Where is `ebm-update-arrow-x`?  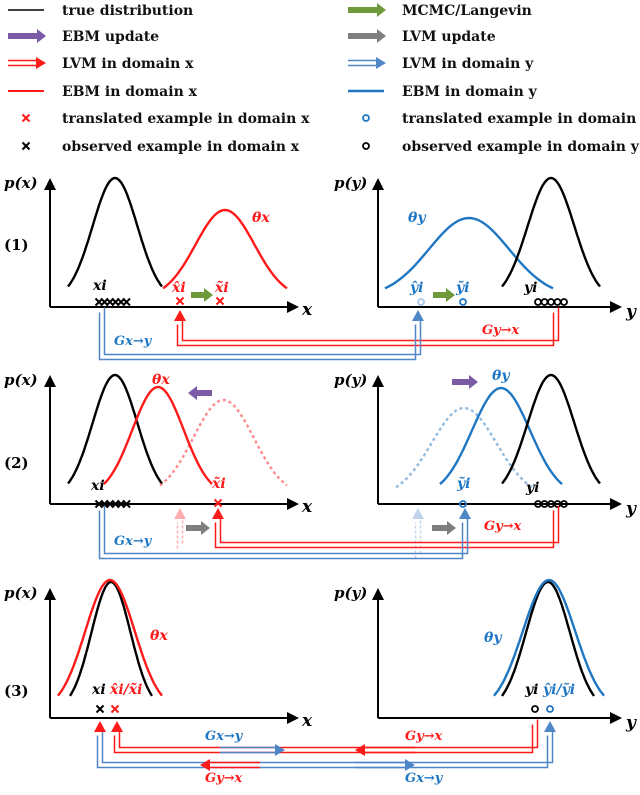 ebm-update-arrow-x is located at coordinates (200, 393).